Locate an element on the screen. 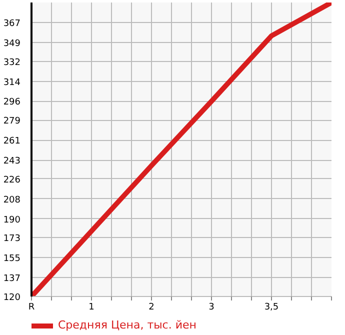  x-tick-label: 1 is located at coordinates (91, 307).